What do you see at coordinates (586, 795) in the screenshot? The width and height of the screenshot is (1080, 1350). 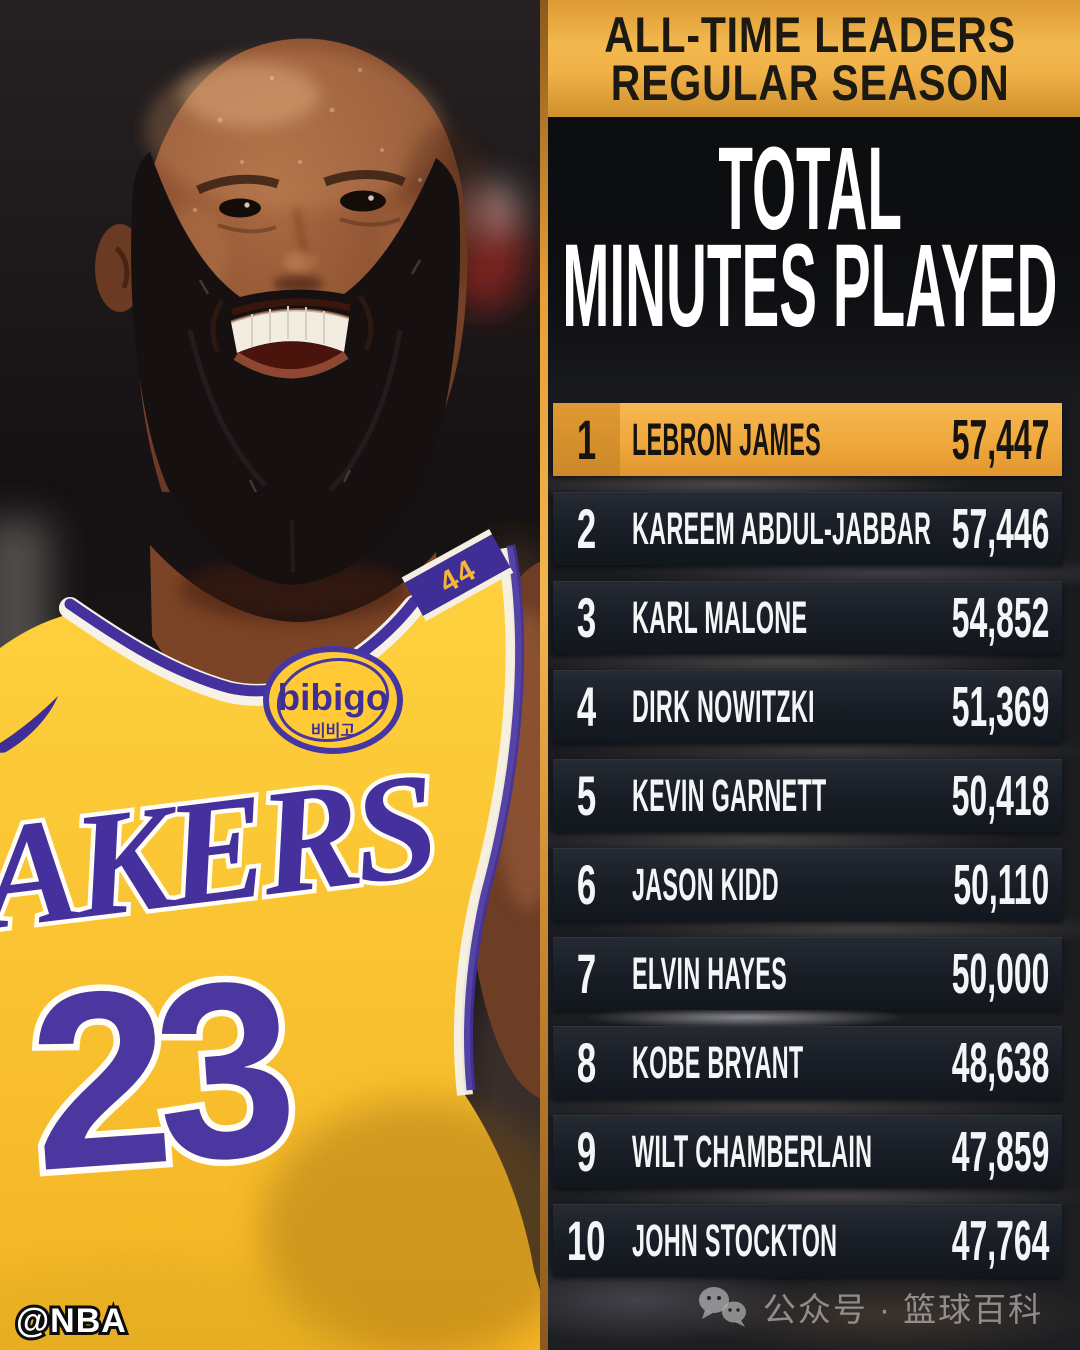 I see `rank-cell: 5` at bounding box center [586, 795].